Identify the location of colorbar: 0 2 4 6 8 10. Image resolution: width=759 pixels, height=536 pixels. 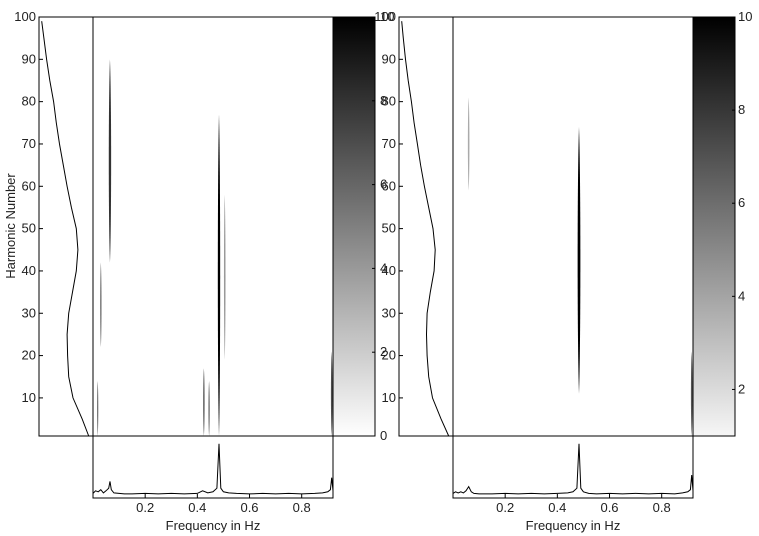
(363, 226).